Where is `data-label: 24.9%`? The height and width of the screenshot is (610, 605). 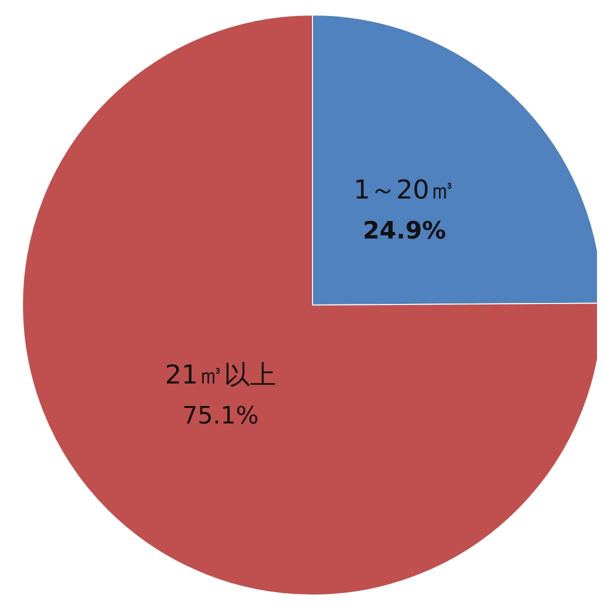
data-label: 24.9% is located at coordinates (404, 230).